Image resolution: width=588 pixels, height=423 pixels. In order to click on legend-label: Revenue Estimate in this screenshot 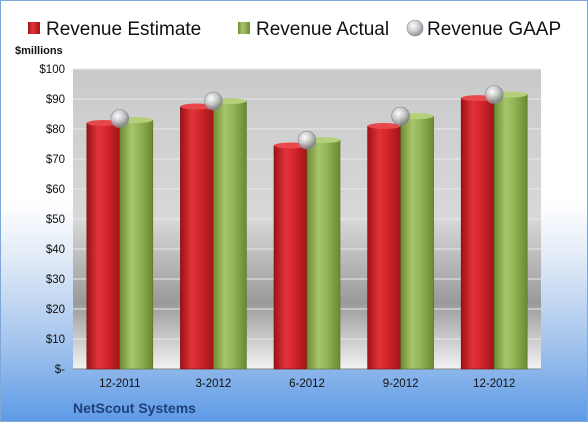, I will do `click(123, 29)`.